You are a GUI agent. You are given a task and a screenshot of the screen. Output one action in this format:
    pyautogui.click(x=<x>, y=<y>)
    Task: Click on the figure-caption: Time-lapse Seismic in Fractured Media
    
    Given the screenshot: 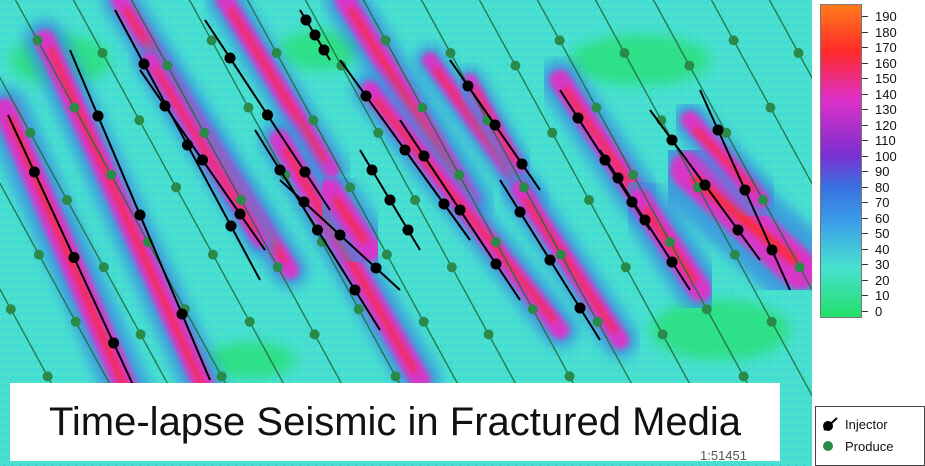 What is the action you would take?
    pyautogui.click(x=395, y=422)
    